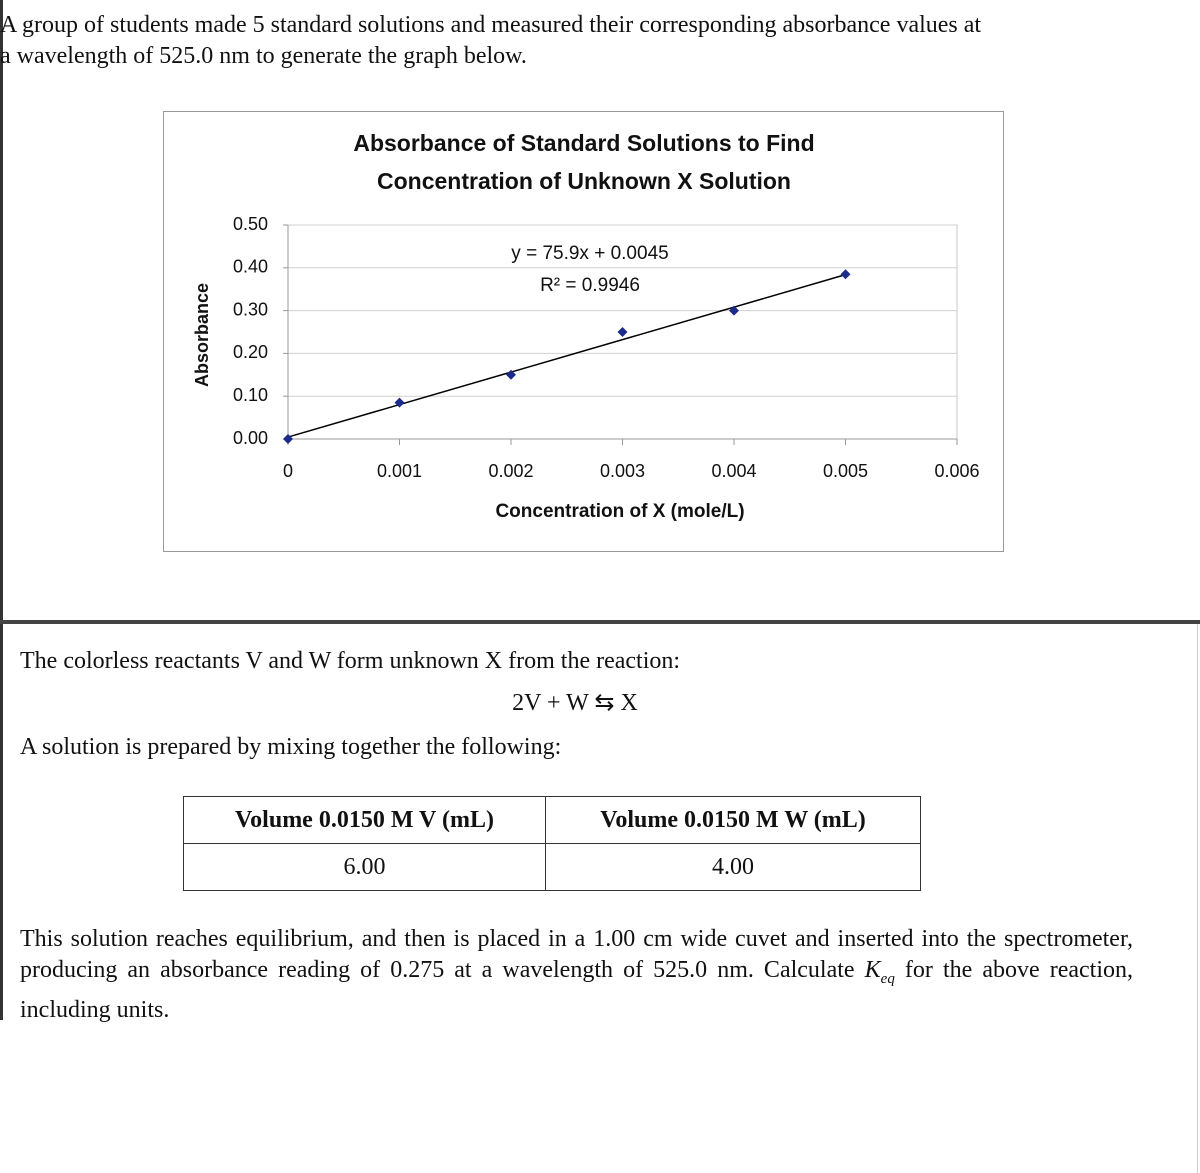 The image size is (1200, 1173). What do you see at coordinates (566, 355) in the screenshot?
I see `trendline` at bounding box center [566, 355].